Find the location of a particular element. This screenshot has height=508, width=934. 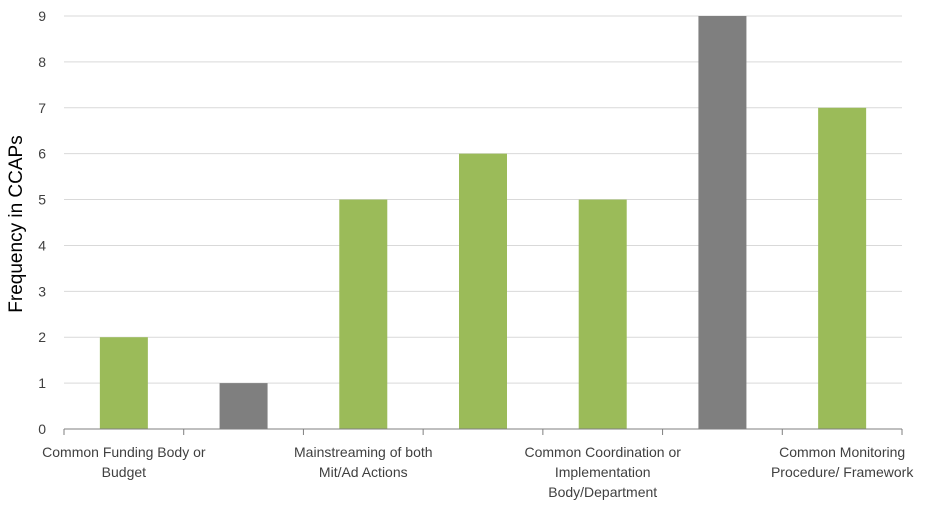

y-tick-label: 9 is located at coordinates (42, 16).